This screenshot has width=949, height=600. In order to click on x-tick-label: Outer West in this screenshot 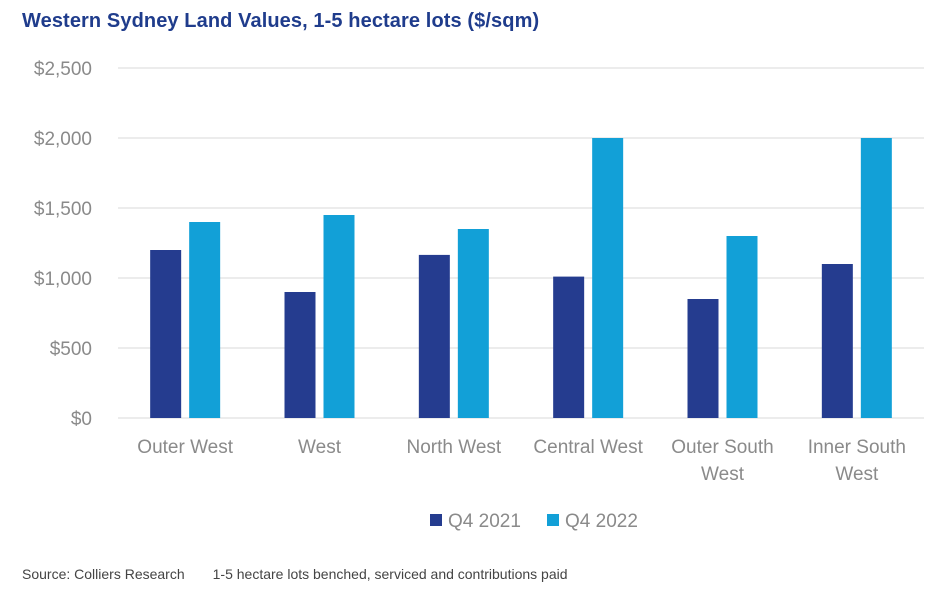, I will do `click(185, 447)`.